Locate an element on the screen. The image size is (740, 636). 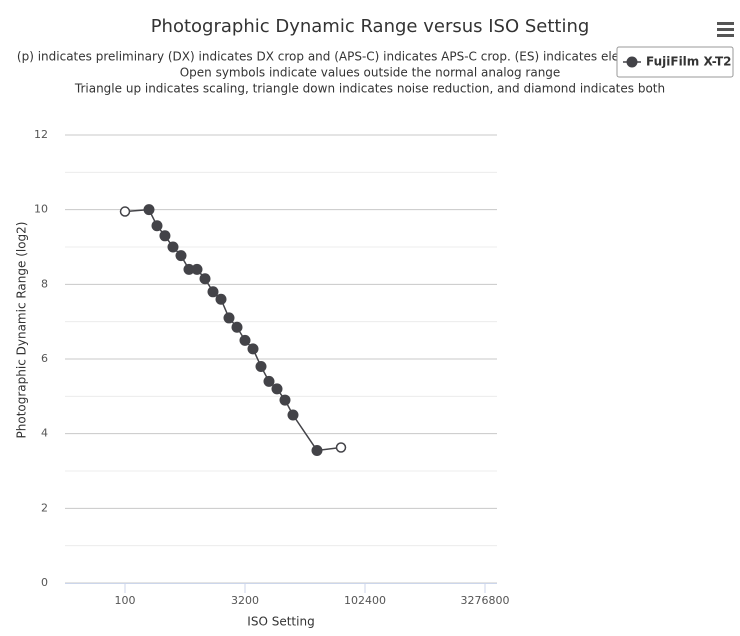
y-tick-label: 4 is located at coordinates (44, 433).